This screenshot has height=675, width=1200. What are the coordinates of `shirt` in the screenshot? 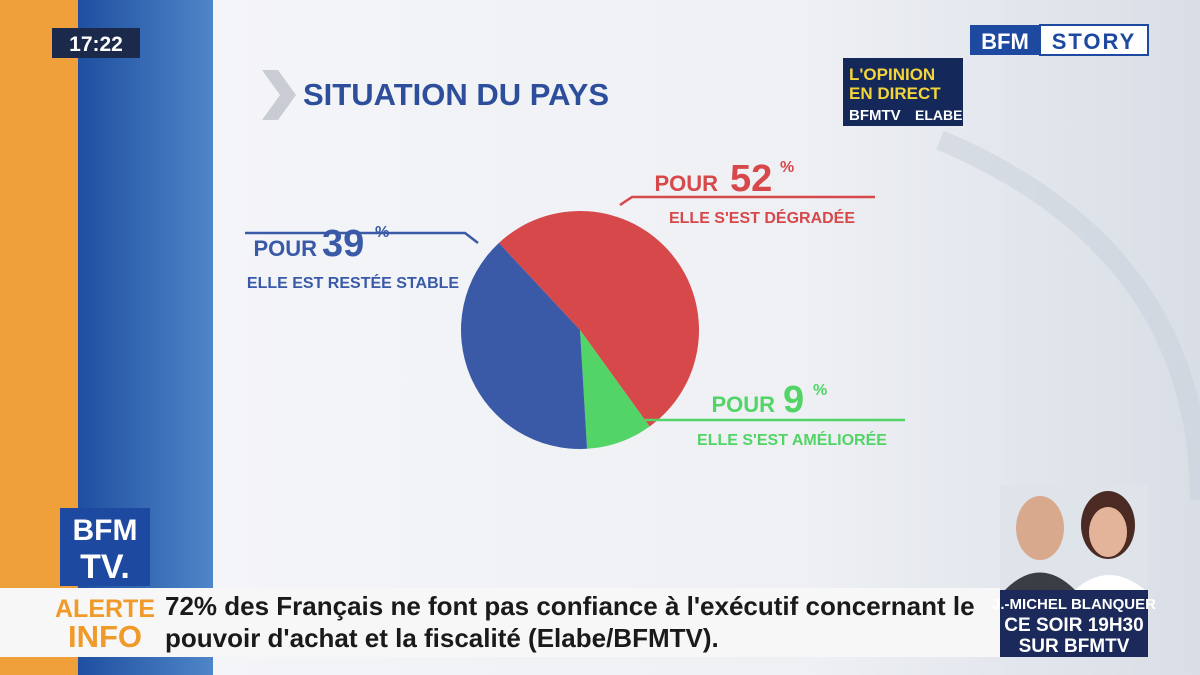 It's located at (1110, 582).